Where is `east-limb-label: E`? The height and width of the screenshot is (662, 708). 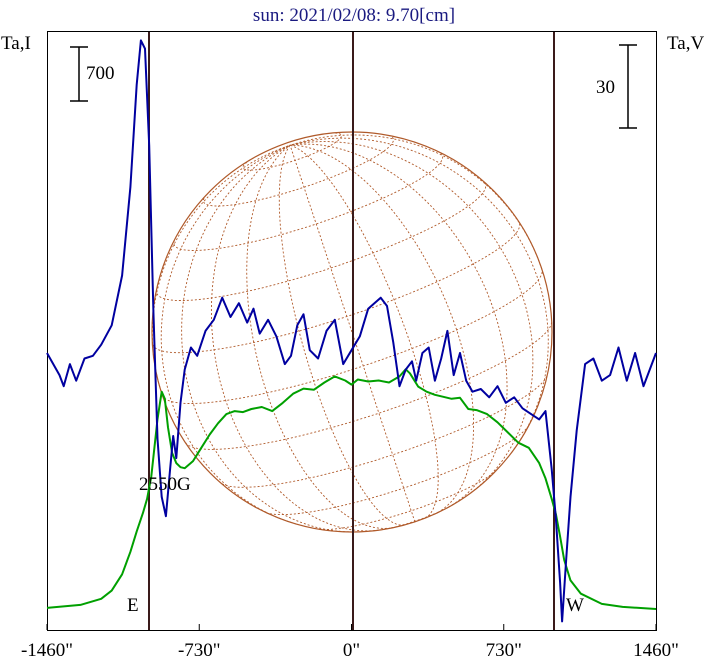 east-limb-label: E is located at coordinates (133, 605).